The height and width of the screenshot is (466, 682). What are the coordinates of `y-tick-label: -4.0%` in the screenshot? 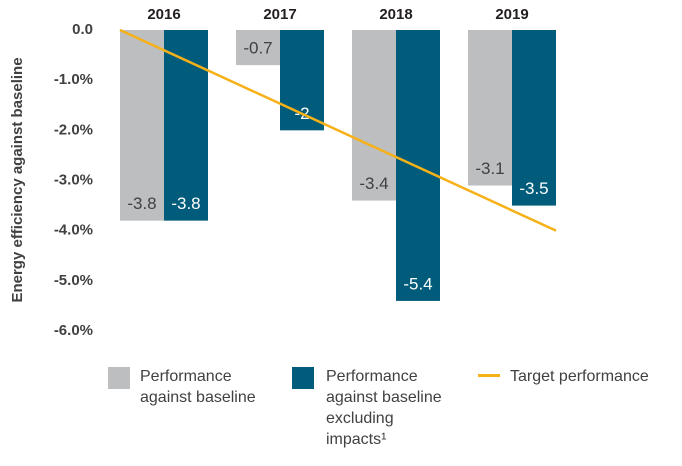 It's located at (73, 230).